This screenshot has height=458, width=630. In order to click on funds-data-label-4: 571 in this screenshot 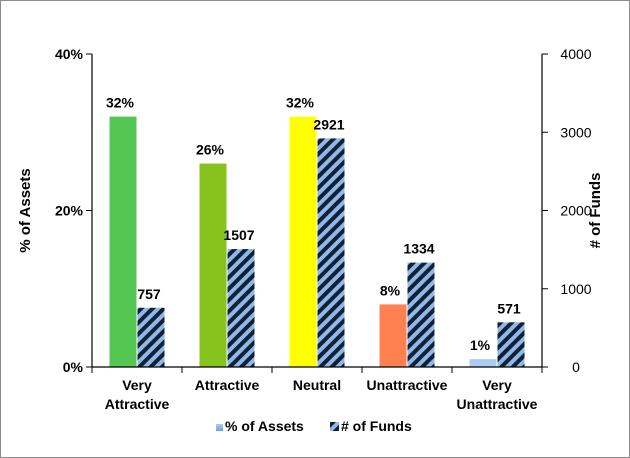, I will do `click(509, 308)`.